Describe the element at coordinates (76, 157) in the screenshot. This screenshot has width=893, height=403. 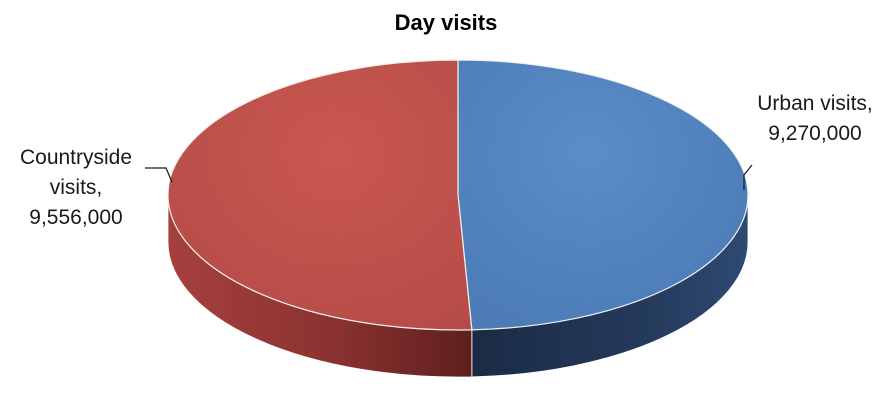
I see `slice-label-line: Countryside` at that location.